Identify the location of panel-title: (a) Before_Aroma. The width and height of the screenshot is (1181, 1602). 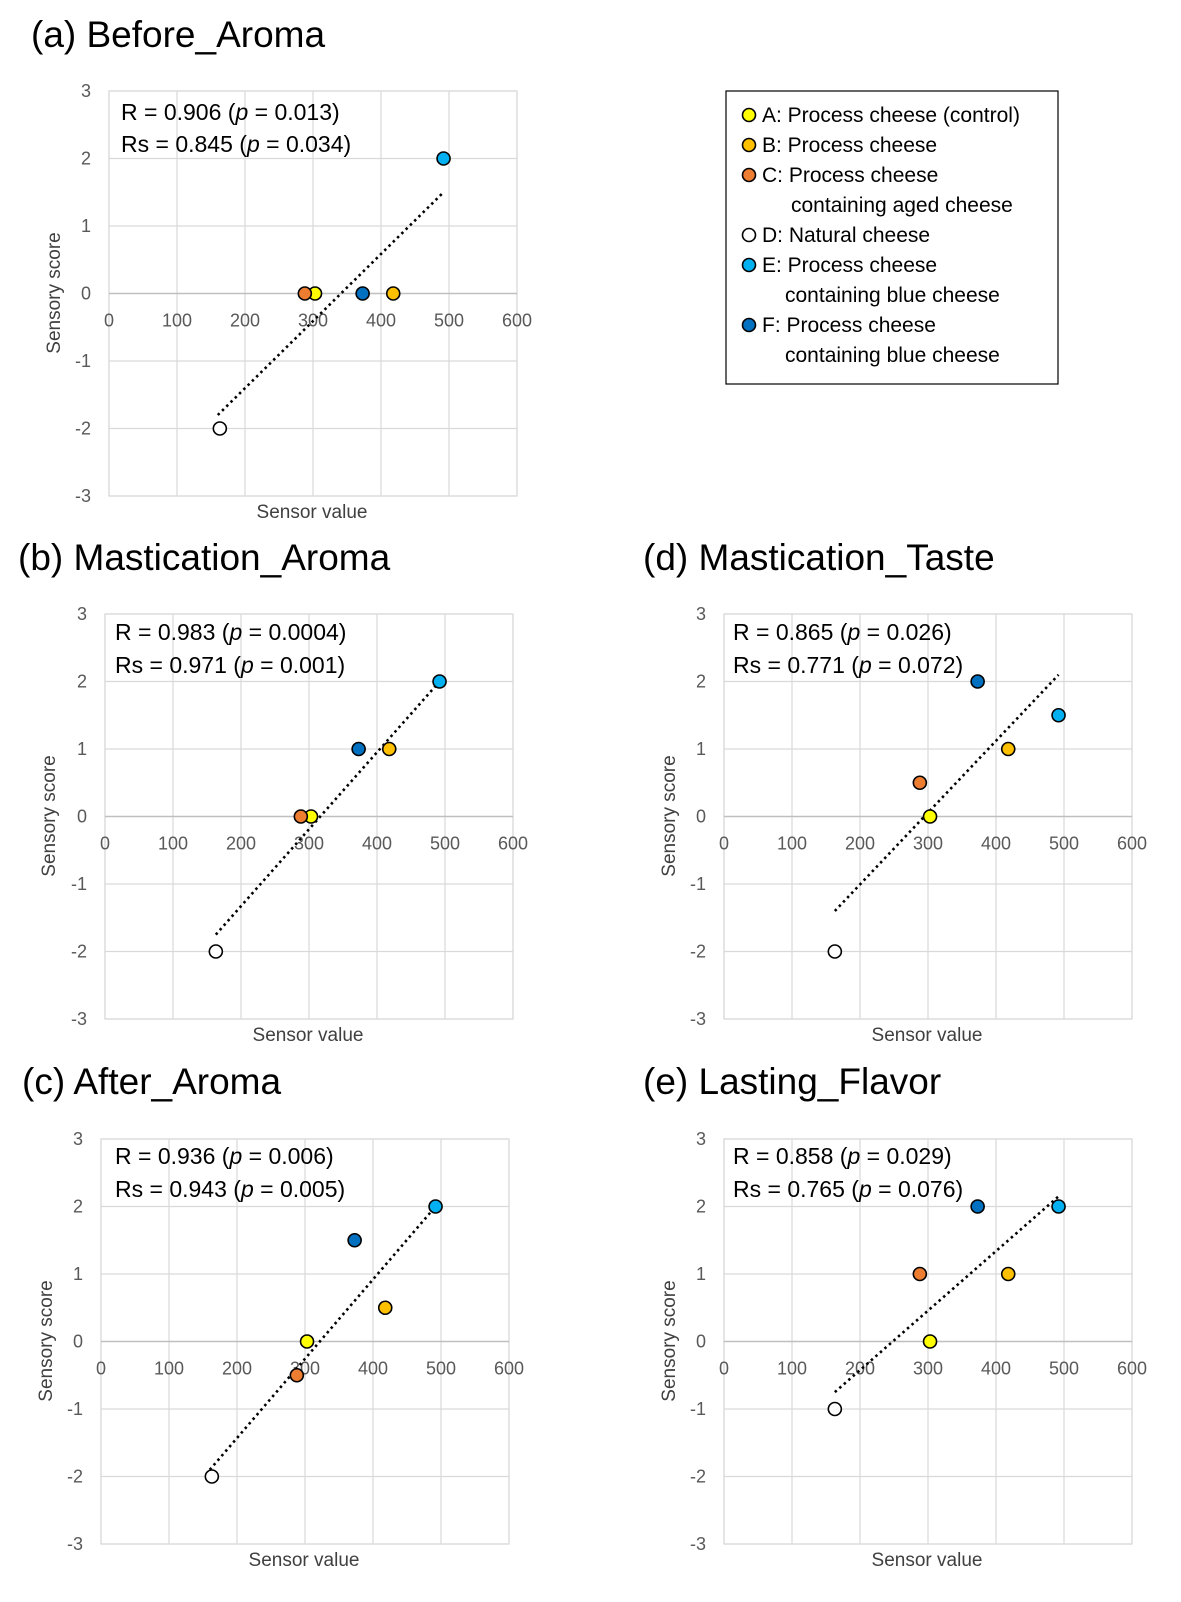
(178, 34).